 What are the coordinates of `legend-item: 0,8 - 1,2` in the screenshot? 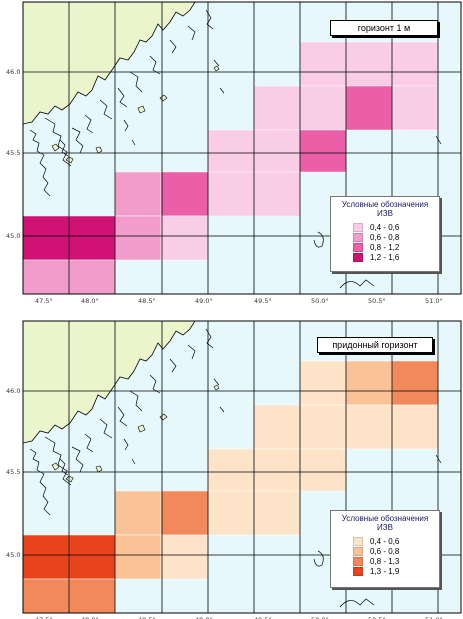 It's located at (396, 247).